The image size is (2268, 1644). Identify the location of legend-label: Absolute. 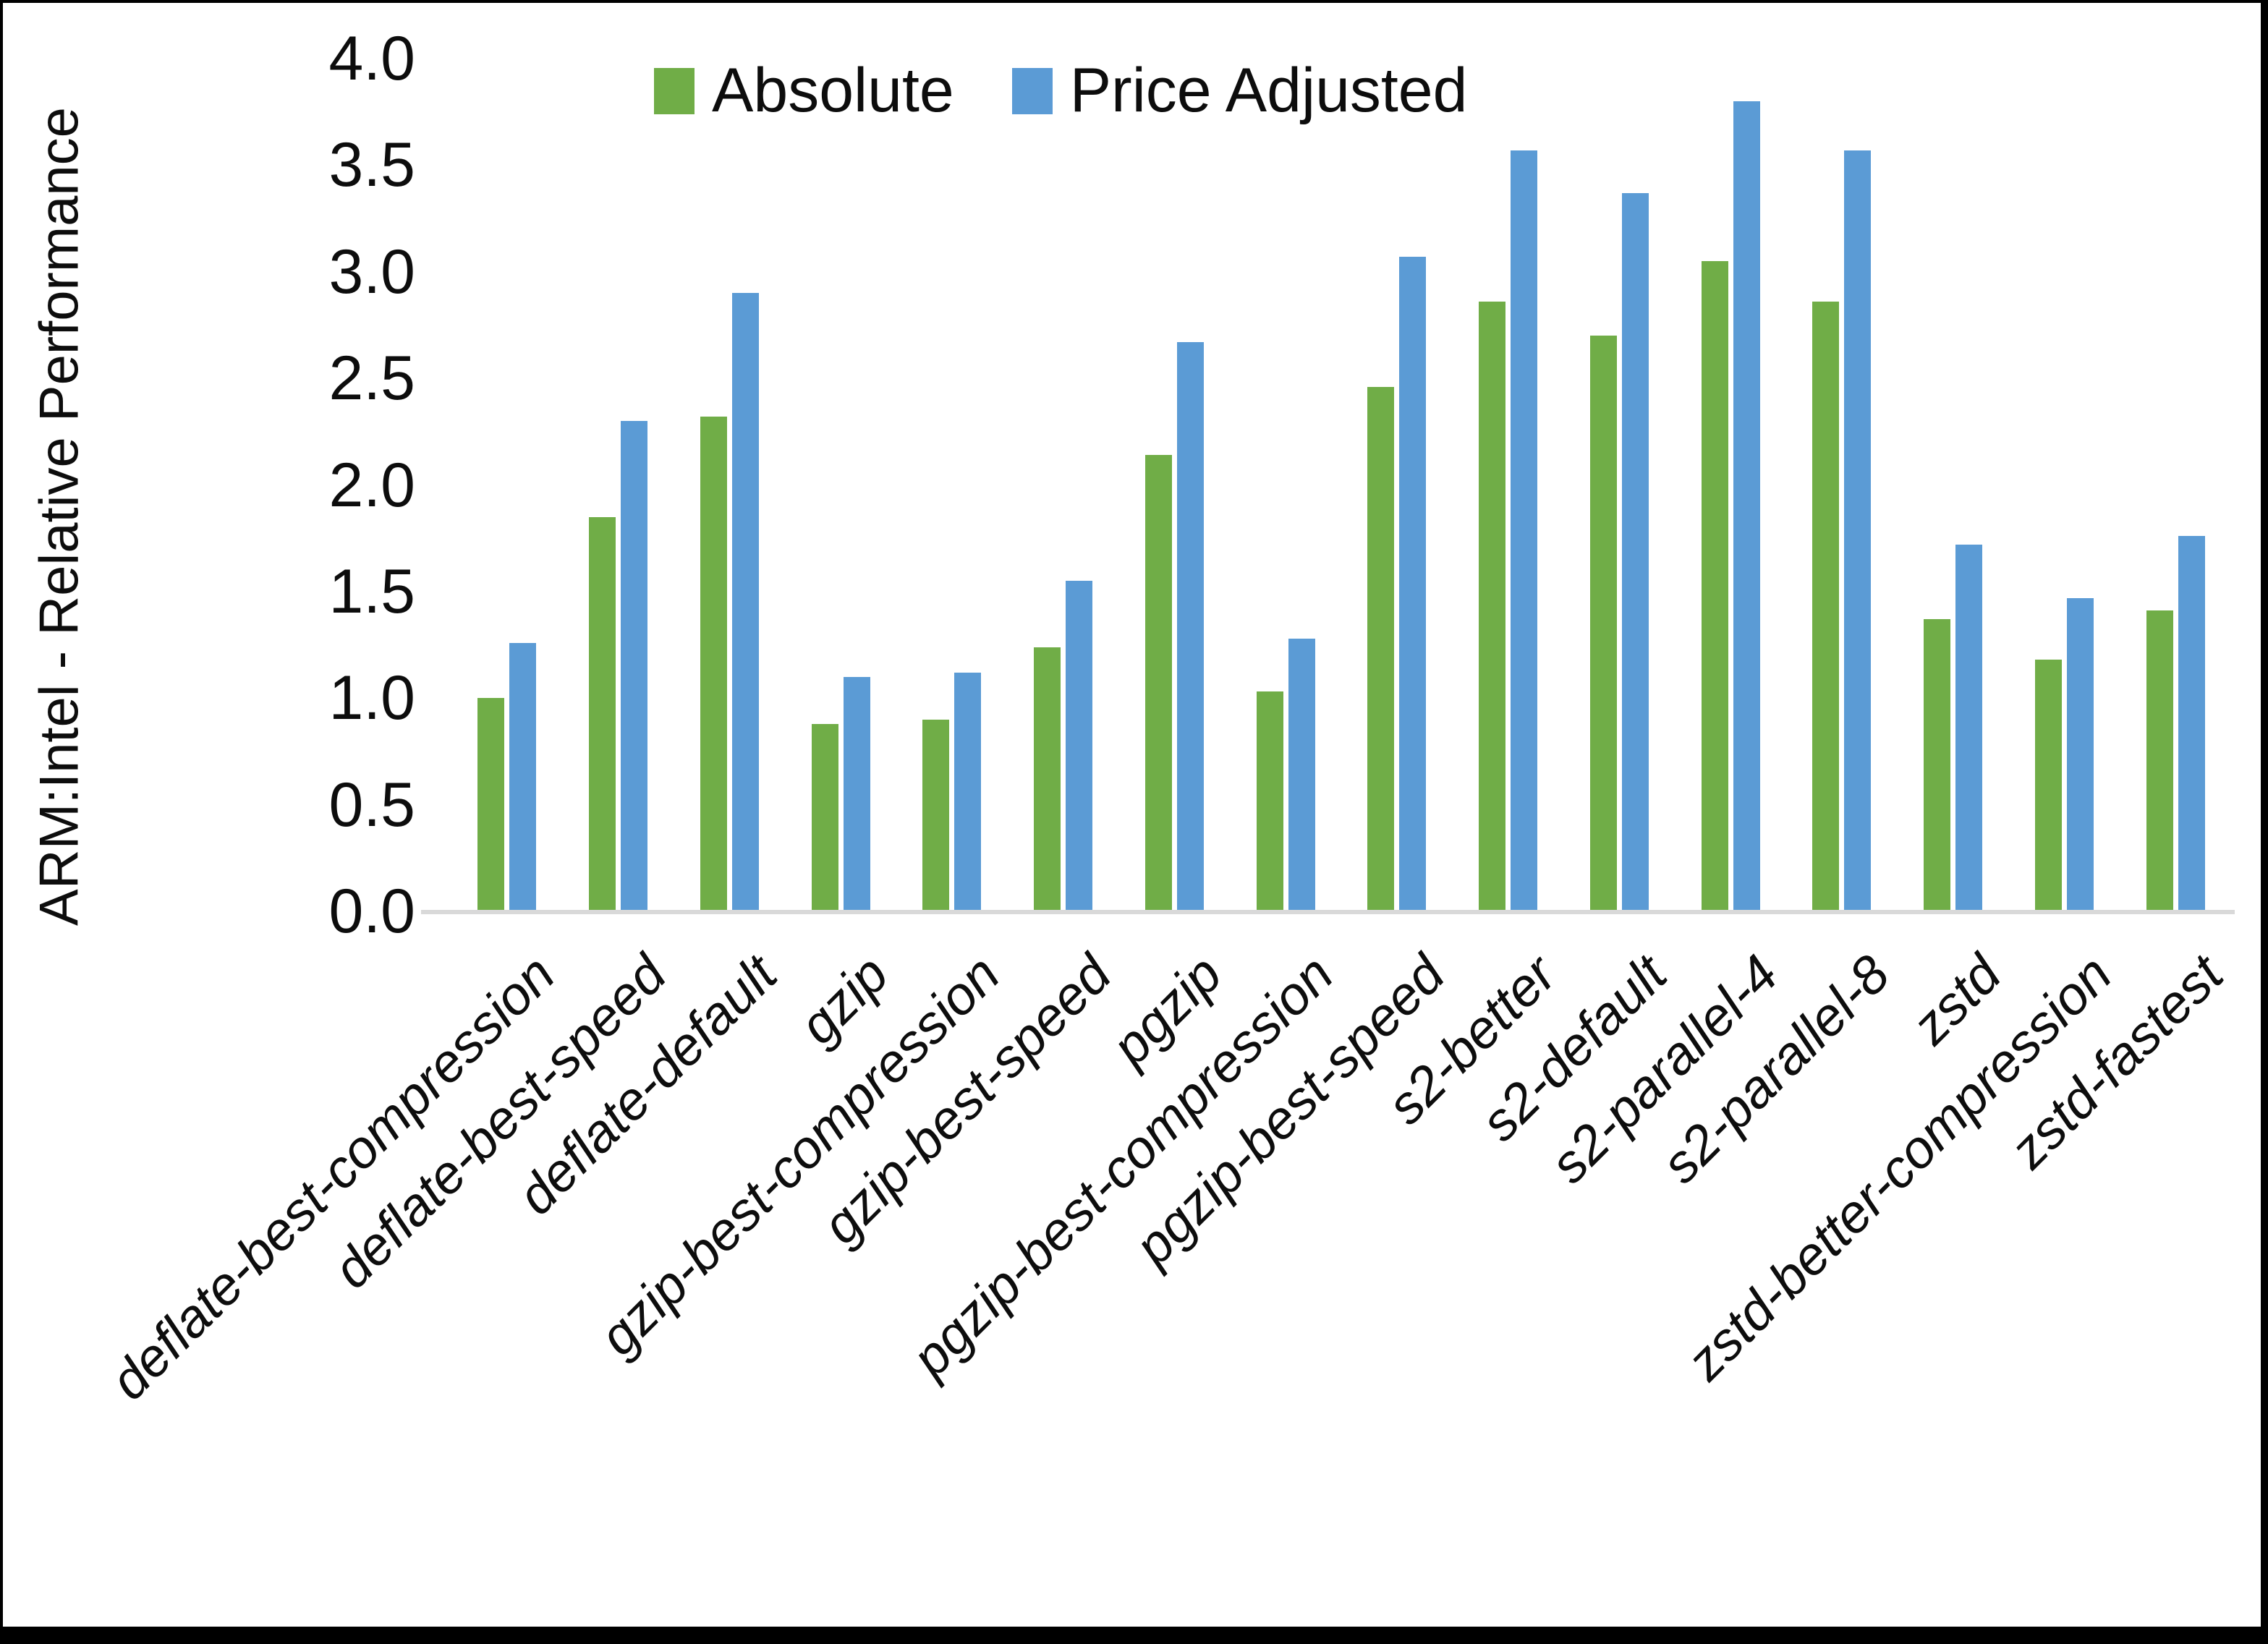
(833, 90).